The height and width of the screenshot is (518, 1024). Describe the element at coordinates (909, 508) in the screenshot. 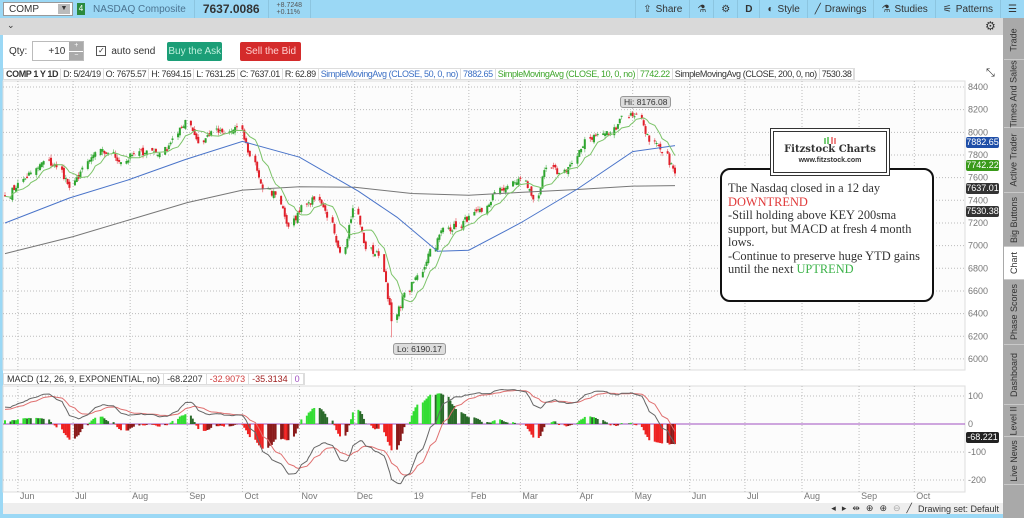

I see `drawing-line-icon: ╱` at that location.